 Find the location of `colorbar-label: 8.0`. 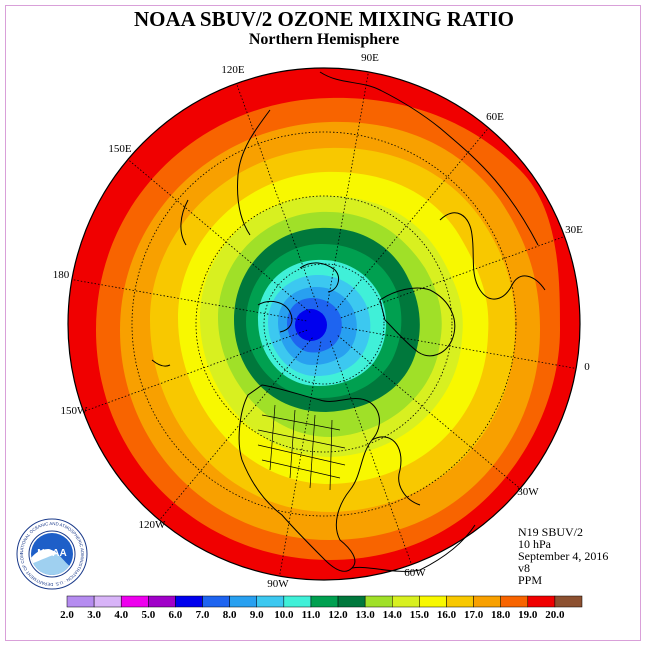

colorbar-label: 8.0 is located at coordinates (230, 615).